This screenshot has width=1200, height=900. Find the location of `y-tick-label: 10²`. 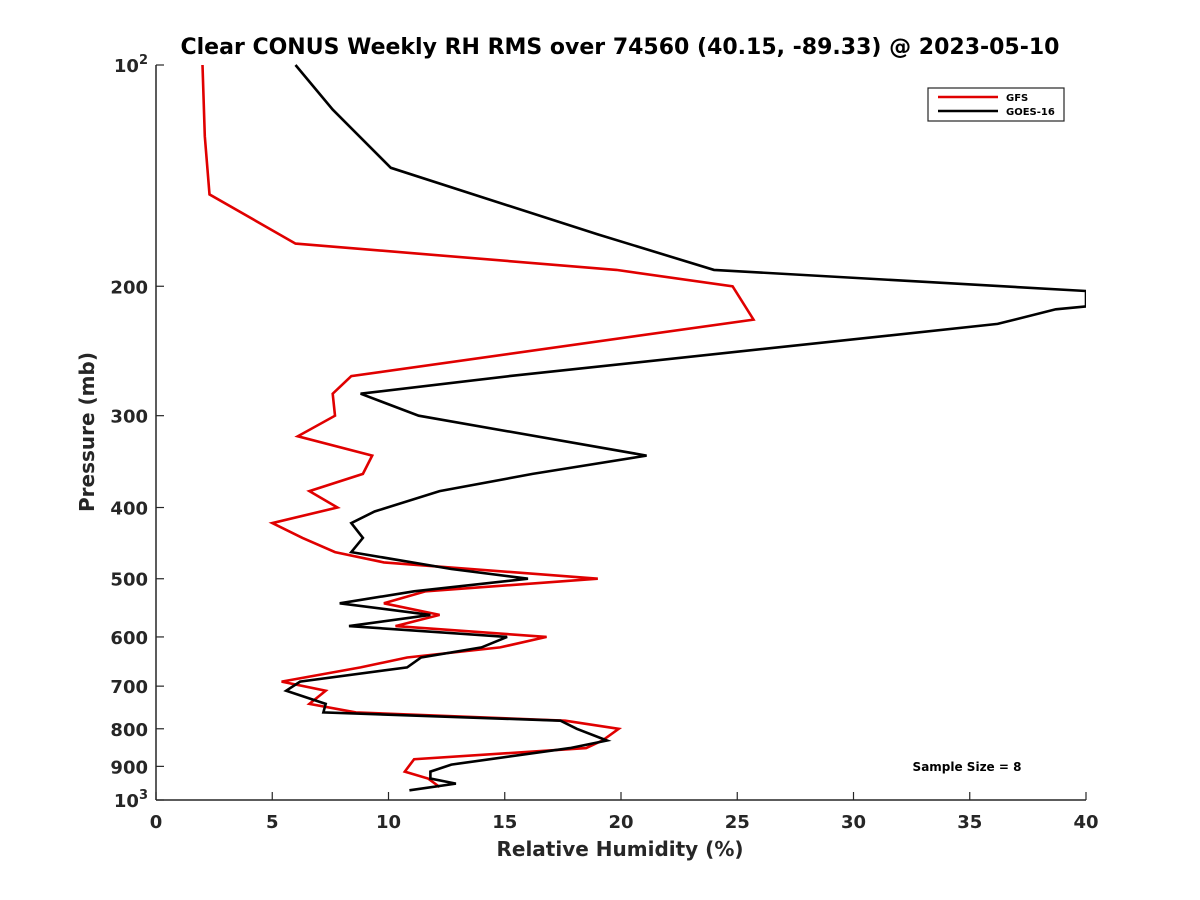

y-tick-label: 10² is located at coordinates (131, 65).